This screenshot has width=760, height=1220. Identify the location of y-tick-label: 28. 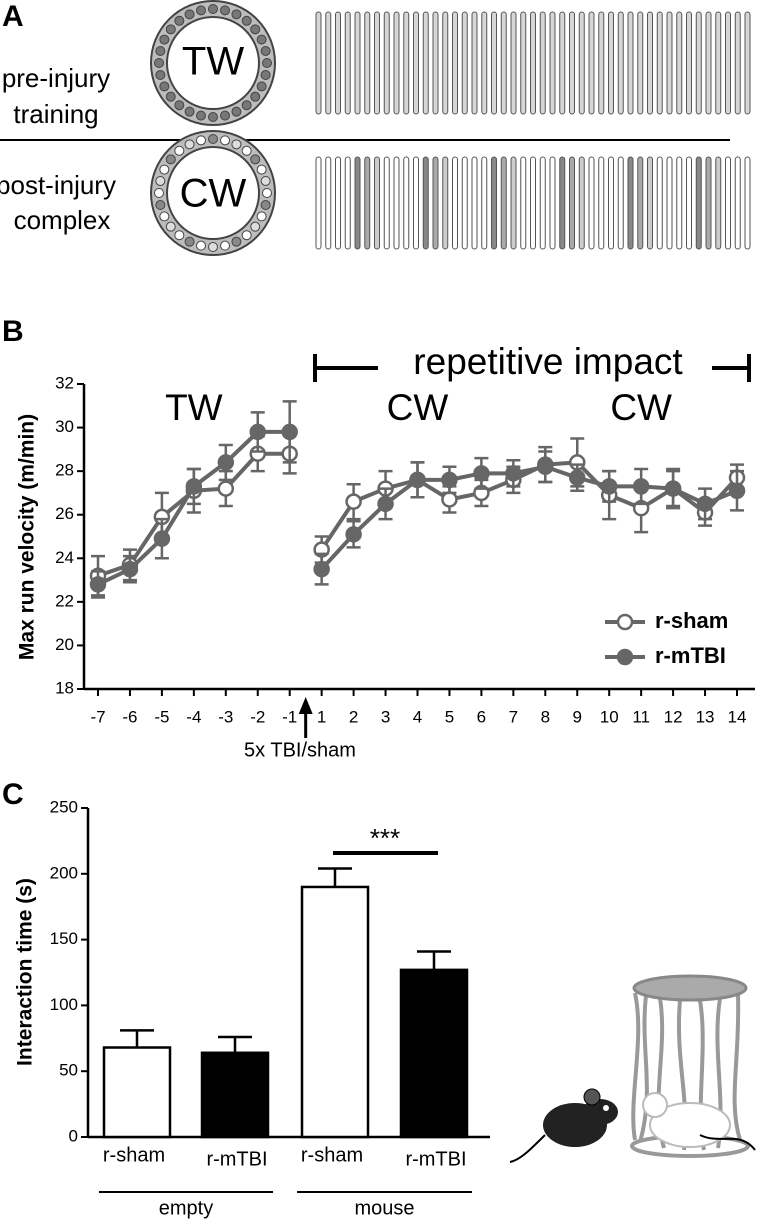
(64, 470).